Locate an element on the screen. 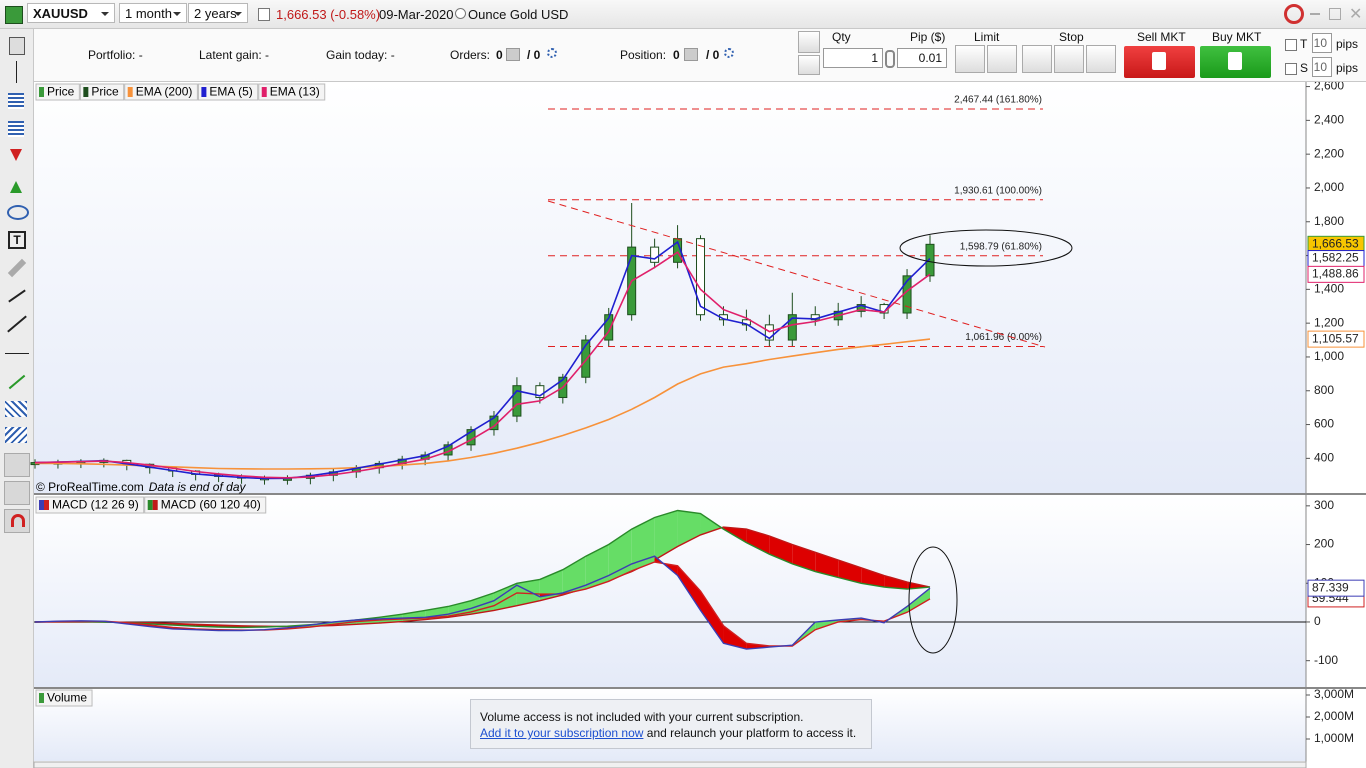  tool-waves is located at coordinates (16, 409).